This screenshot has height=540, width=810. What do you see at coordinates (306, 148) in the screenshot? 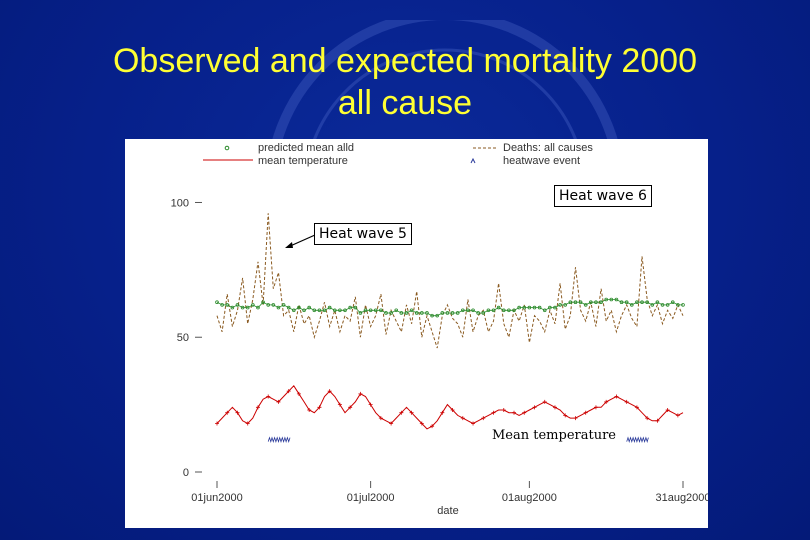
I see `legend-label-predicted: predicted mean alld` at bounding box center [306, 148].